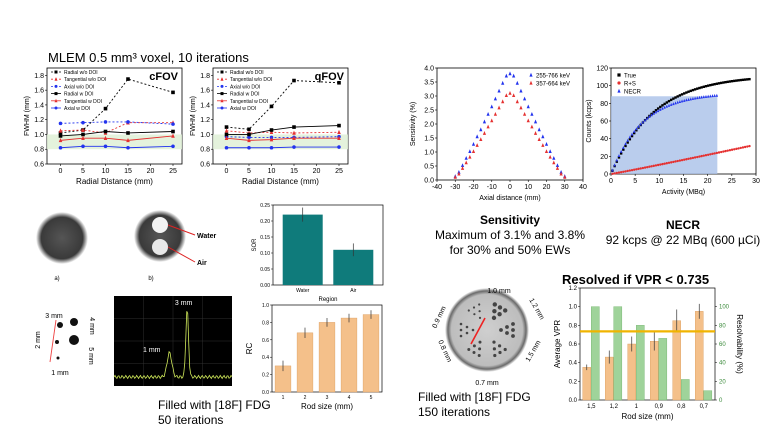 This screenshot has width=768, height=432. I want to click on necr-legend-label: NECR, so click(633, 93).